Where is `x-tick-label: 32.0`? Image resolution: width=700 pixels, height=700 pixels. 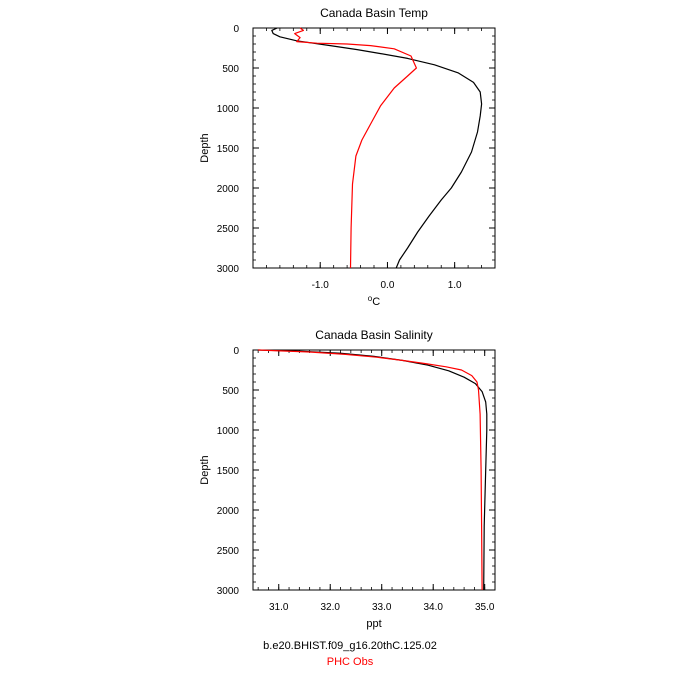
x-tick-label: 32.0 is located at coordinates (330, 607).